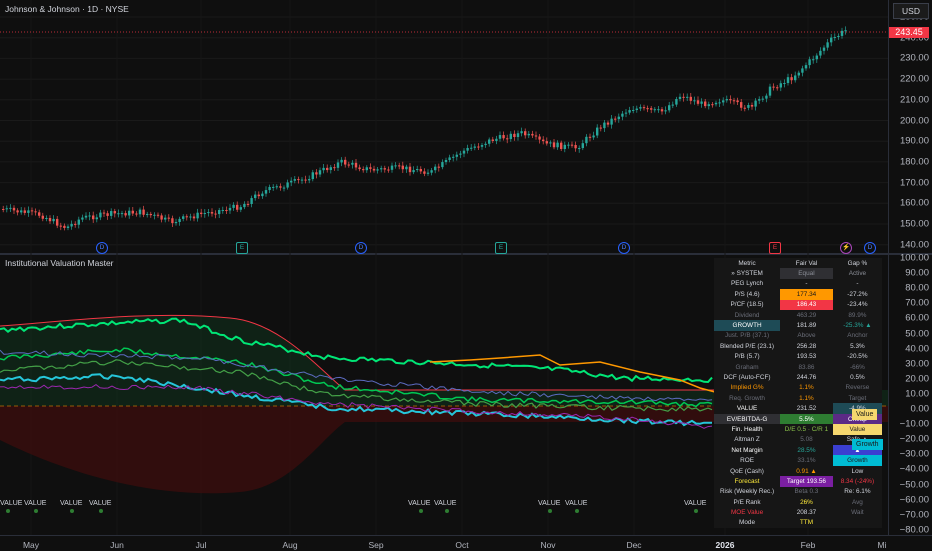 Image resolution: width=932 pixels, height=551 pixels. I want to click on table-header-cell: Gap %, so click(857, 263).